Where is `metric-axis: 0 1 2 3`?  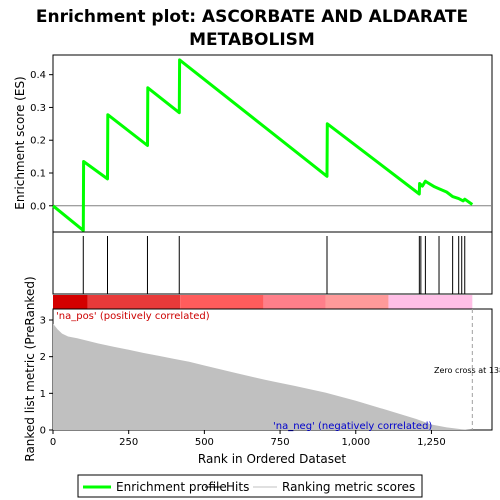 metric-axis: 0 1 2 3 is located at coordinates (46, 376).